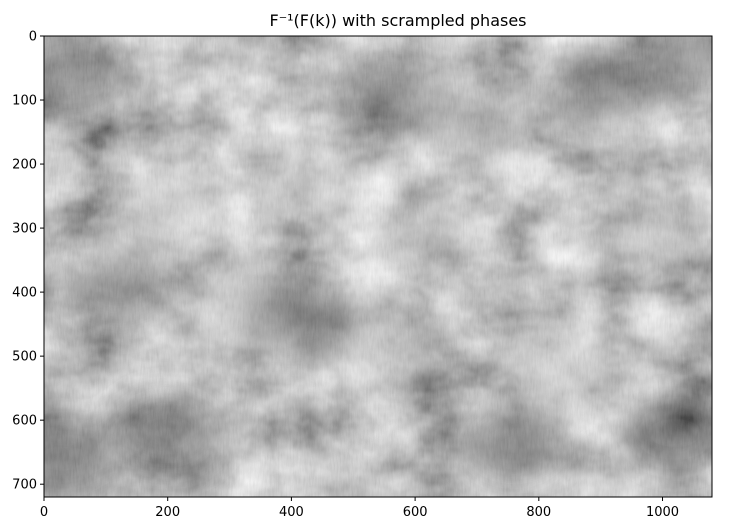 This screenshot has width=752, height=532. Describe the element at coordinates (24, 101) in the screenshot. I see `y-tick-label-1: 100` at that location.